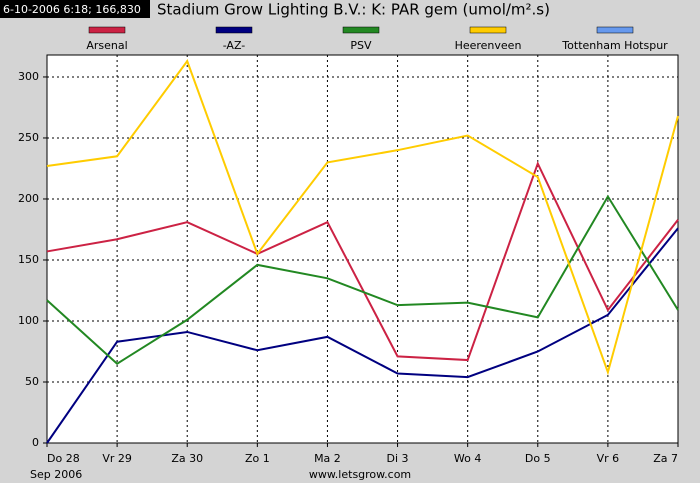 Image resolution: width=700 pixels, height=483 pixels. Describe the element at coordinates (28, 198) in the screenshot. I see `y-tick-label: 200` at that location.